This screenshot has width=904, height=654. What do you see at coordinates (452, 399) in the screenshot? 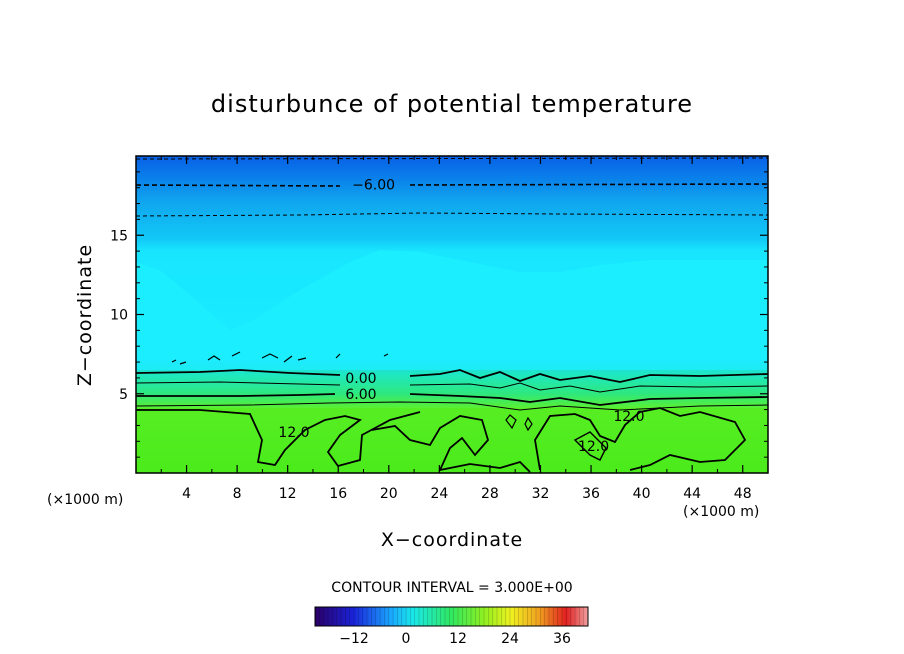
I see `contour-six` at bounding box center [452, 399].